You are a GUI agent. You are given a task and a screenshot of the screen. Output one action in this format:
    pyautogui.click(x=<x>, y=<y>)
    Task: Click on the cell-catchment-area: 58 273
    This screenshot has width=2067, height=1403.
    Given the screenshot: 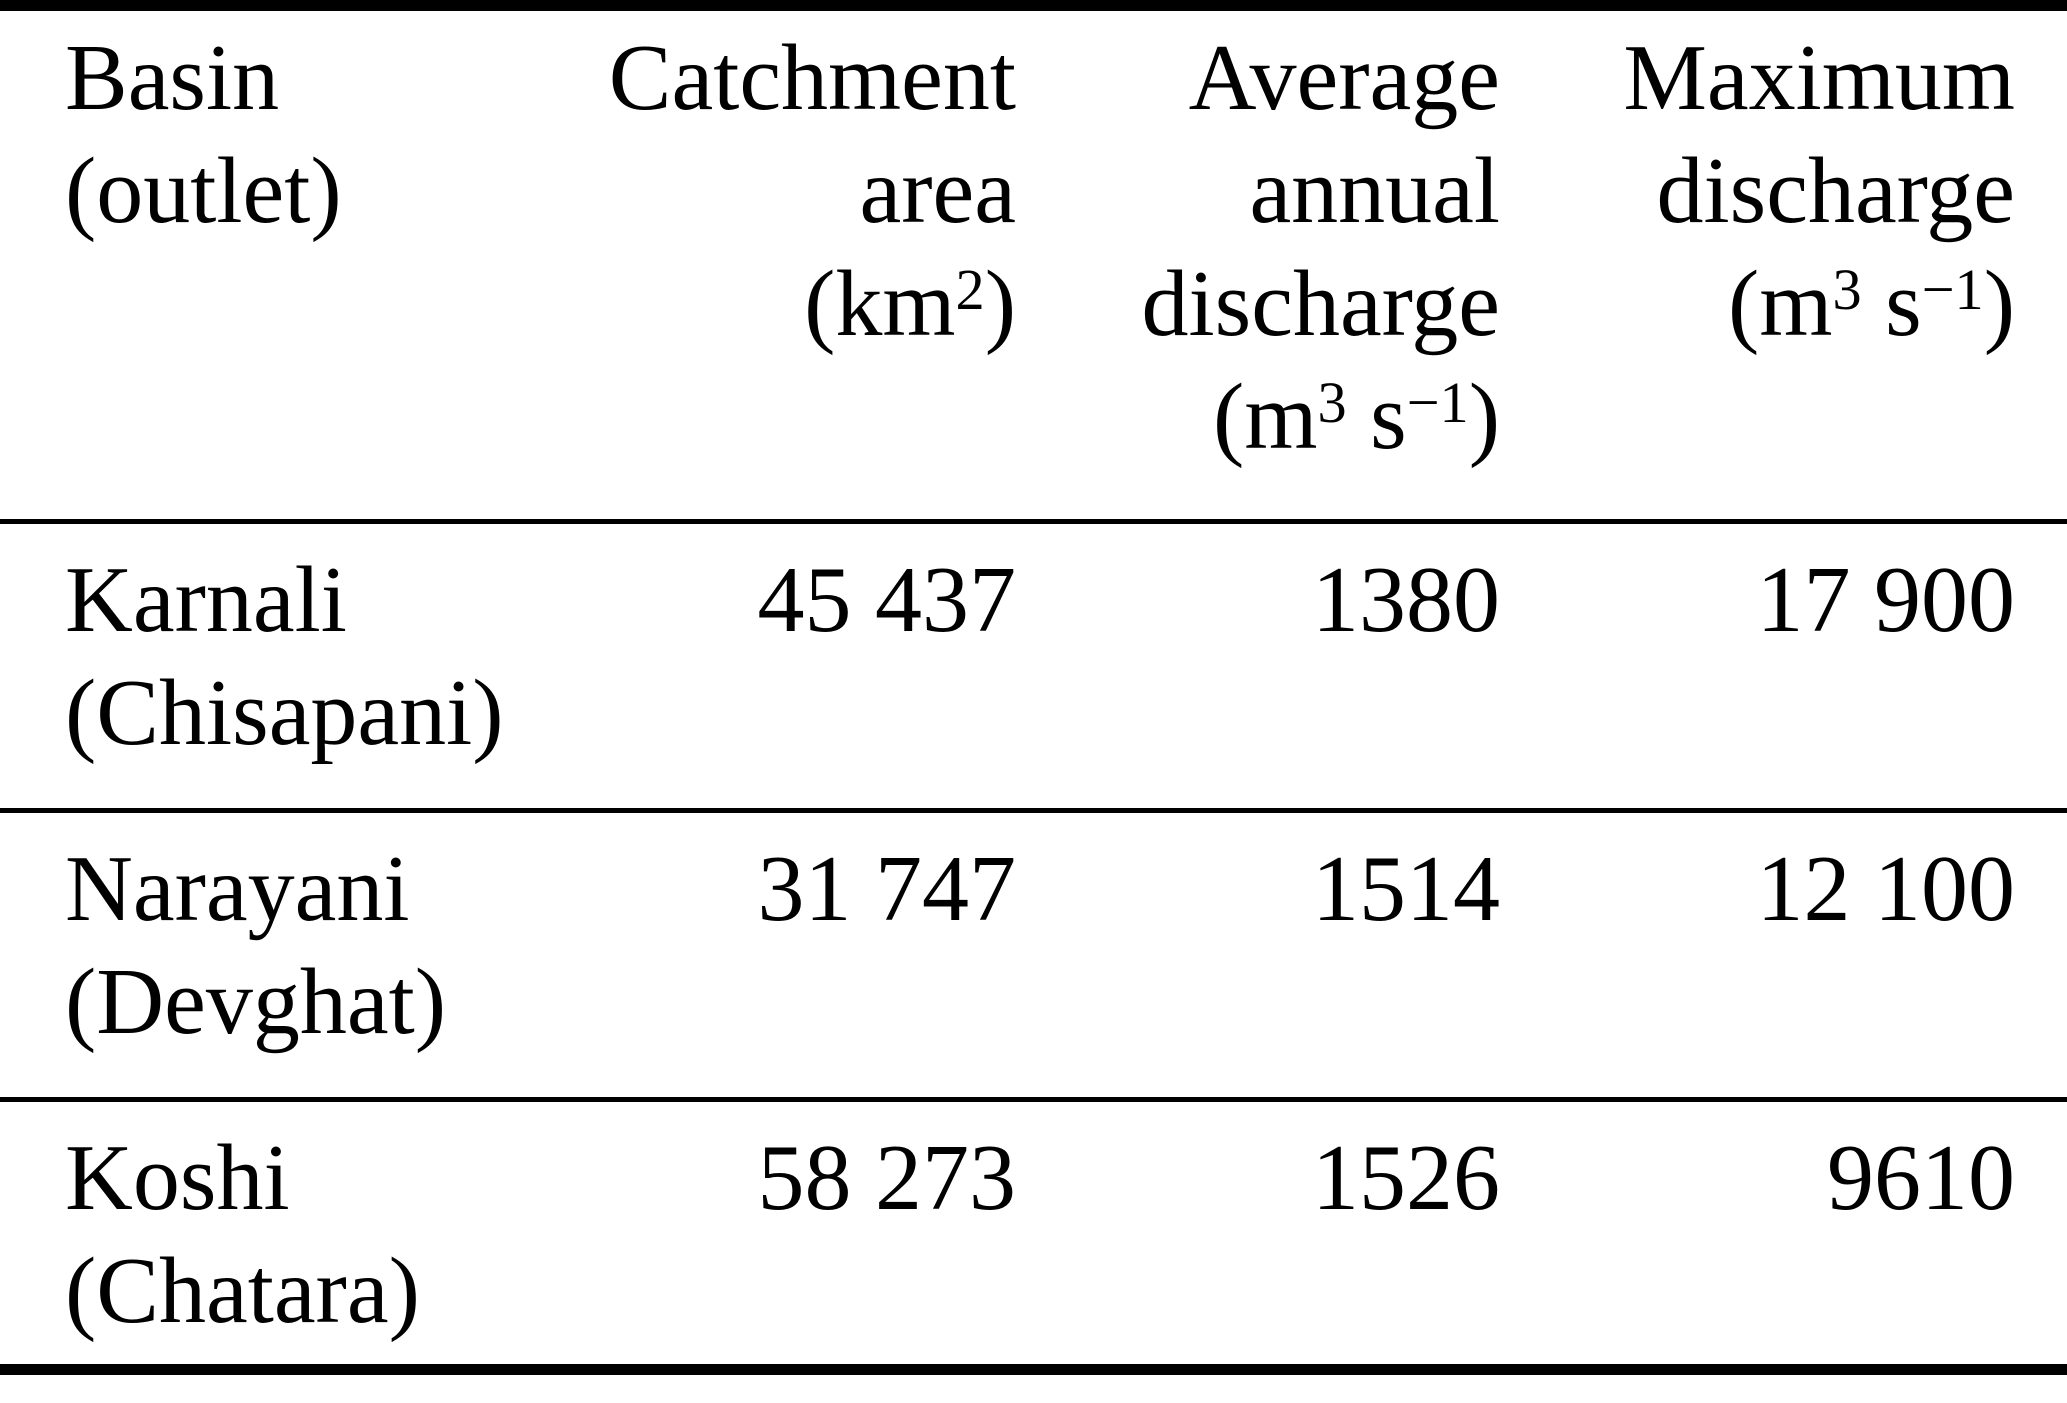 What is the action you would take?
    pyautogui.click(x=887, y=1178)
    